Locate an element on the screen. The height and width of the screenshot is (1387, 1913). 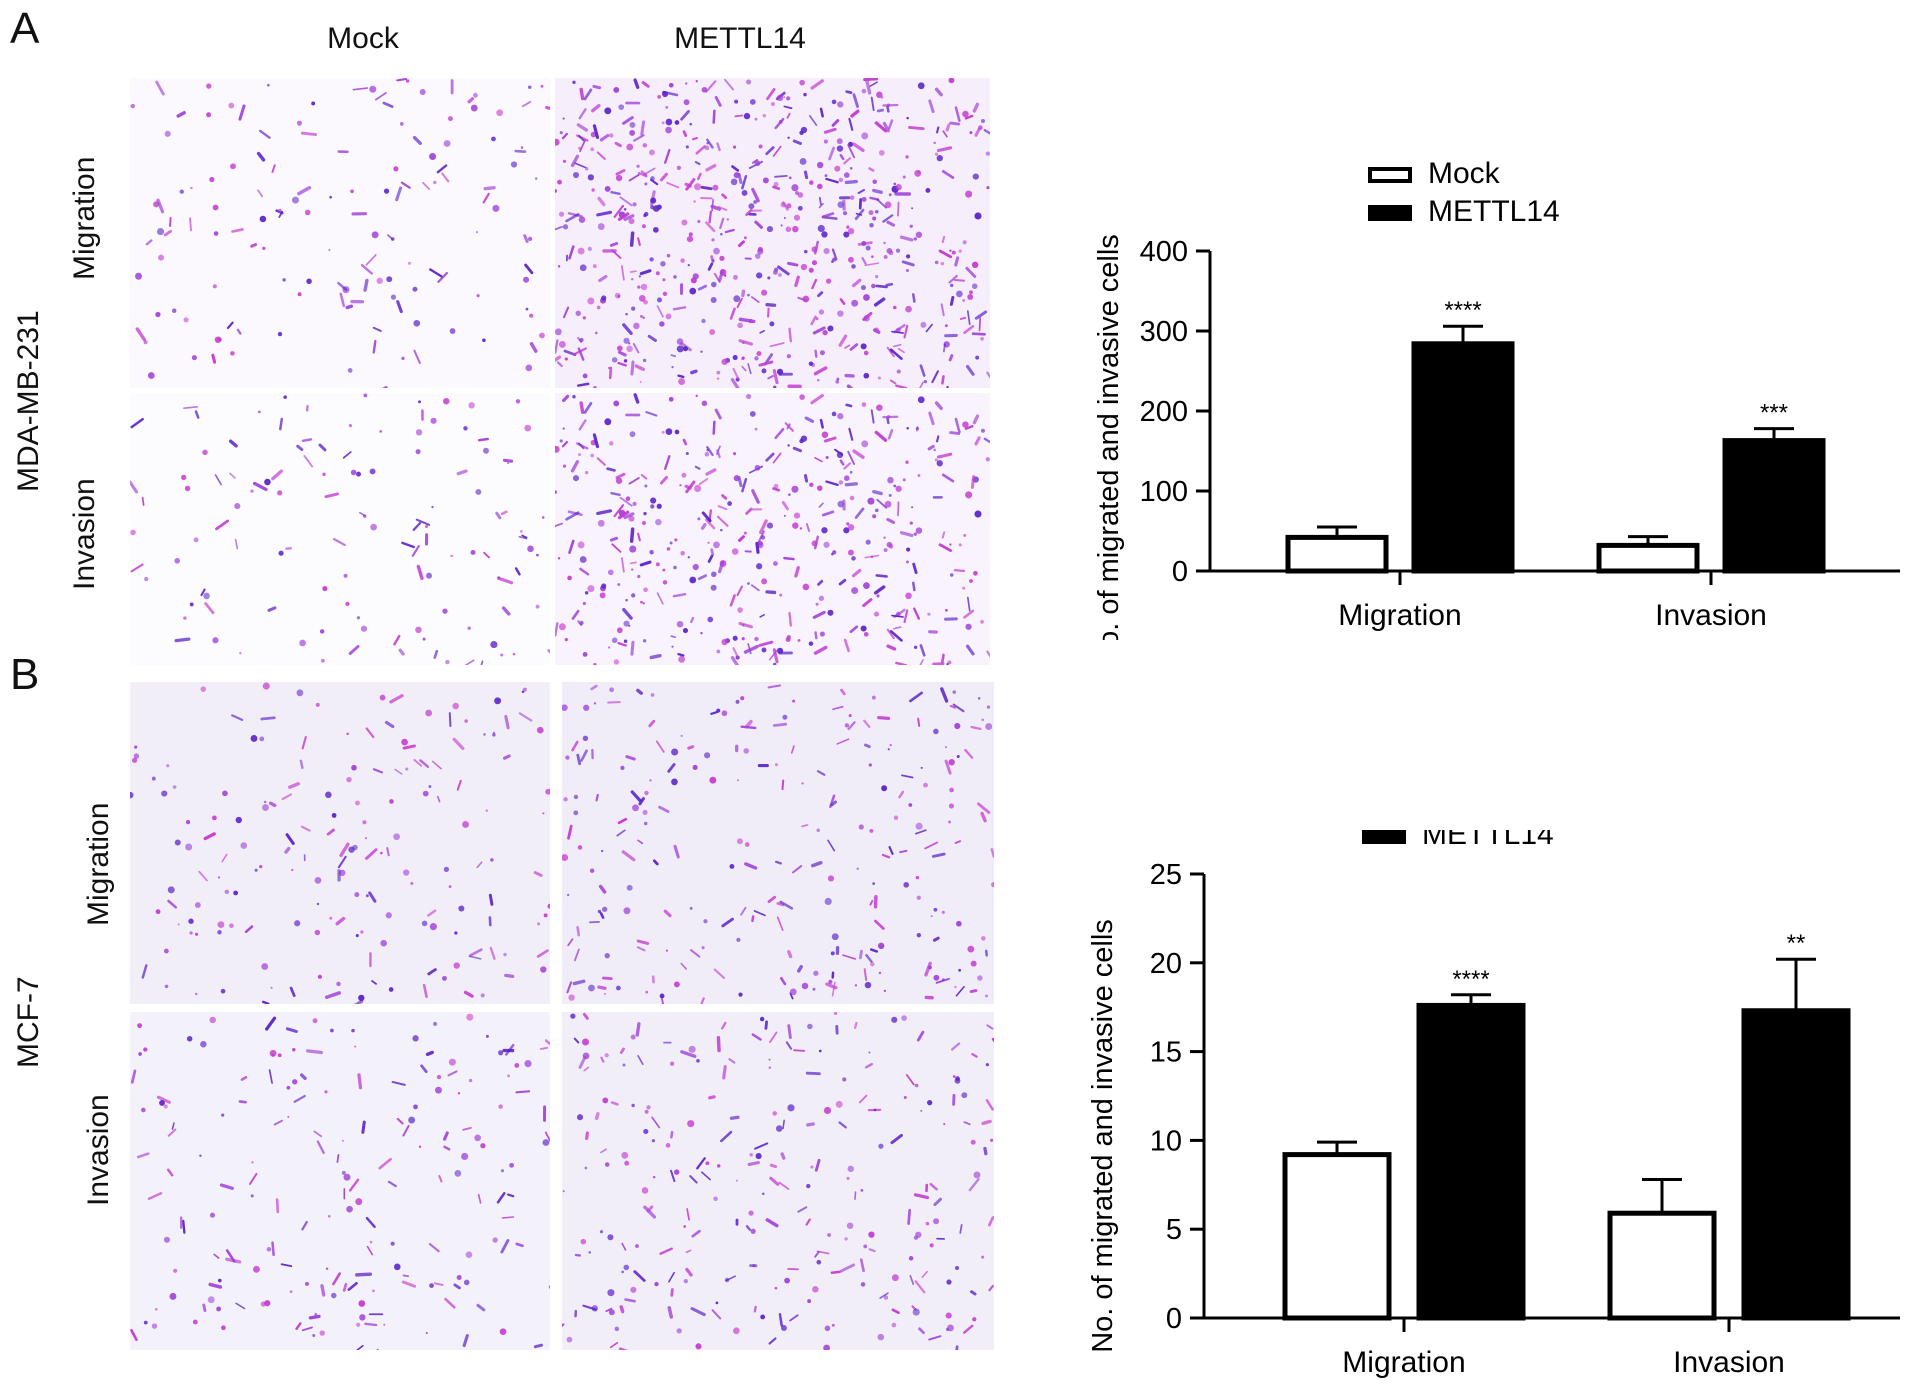
y-tick-label: 10 is located at coordinates (1166, 1141).